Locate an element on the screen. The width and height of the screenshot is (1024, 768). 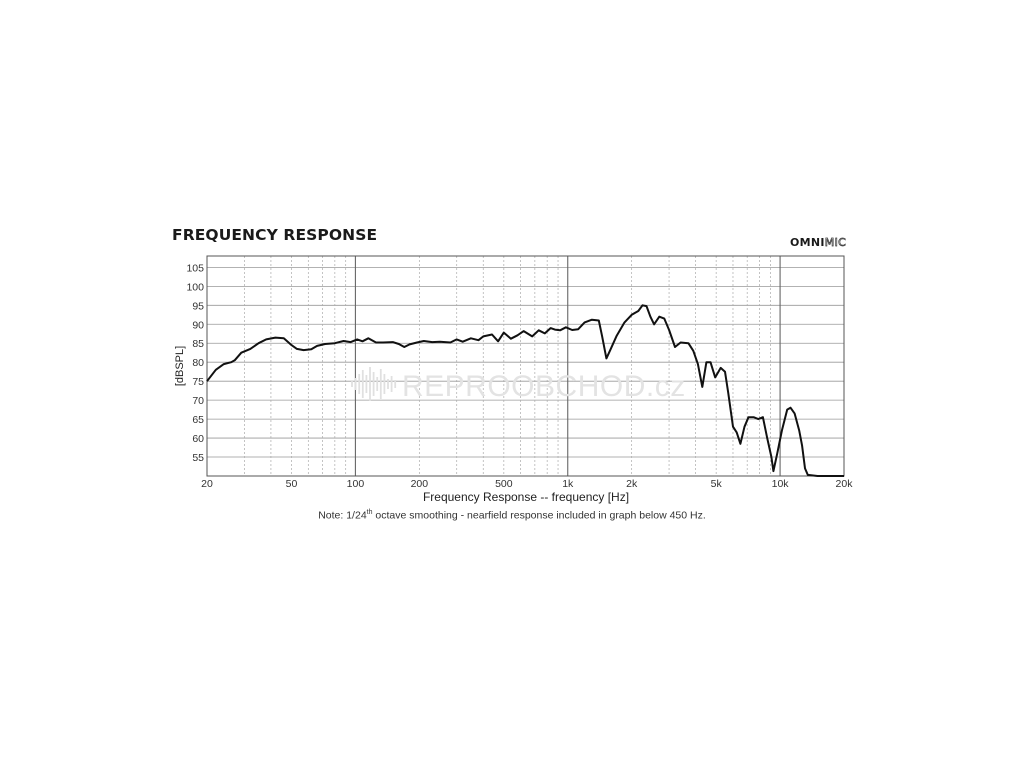
x-tick-label: 20 is located at coordinates (207, 484).